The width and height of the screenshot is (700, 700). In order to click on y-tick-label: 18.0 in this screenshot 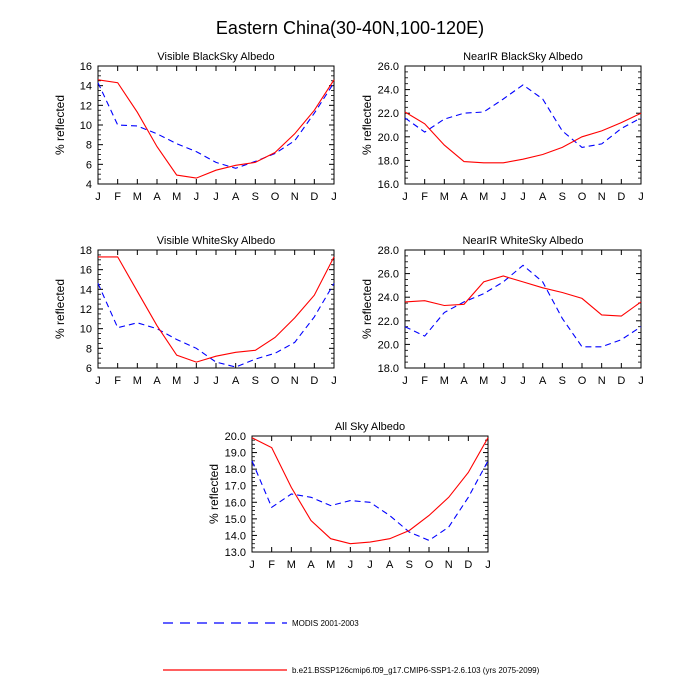, I will do `click(235, 470)`.